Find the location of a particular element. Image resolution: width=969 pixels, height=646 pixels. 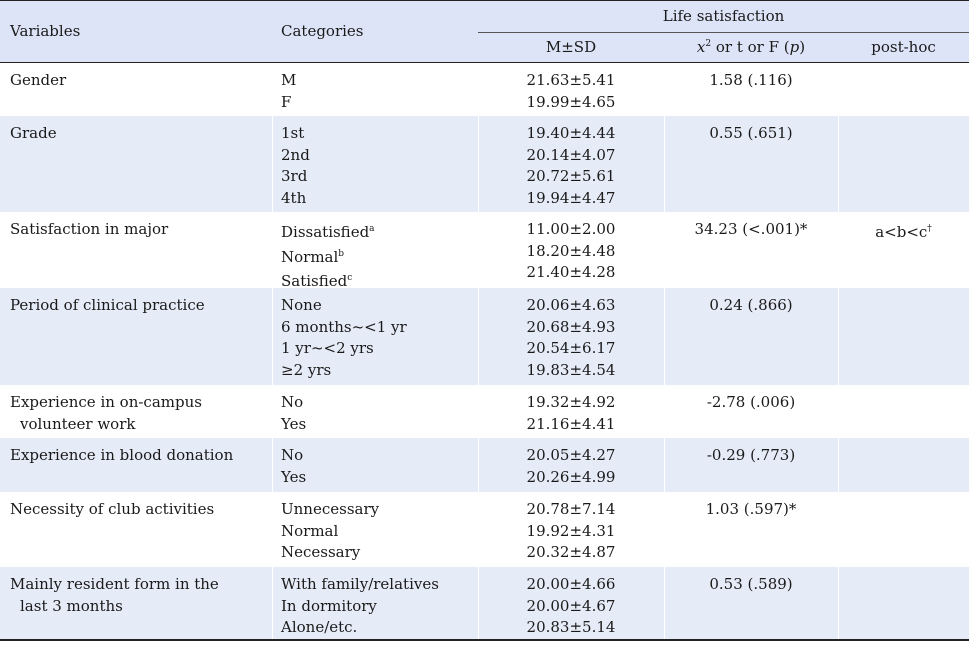

msd-cell: 19.40±4.44 20.14±4.07 20.72±5.61 19.94±4.47 is located at coordinates (571, 166).